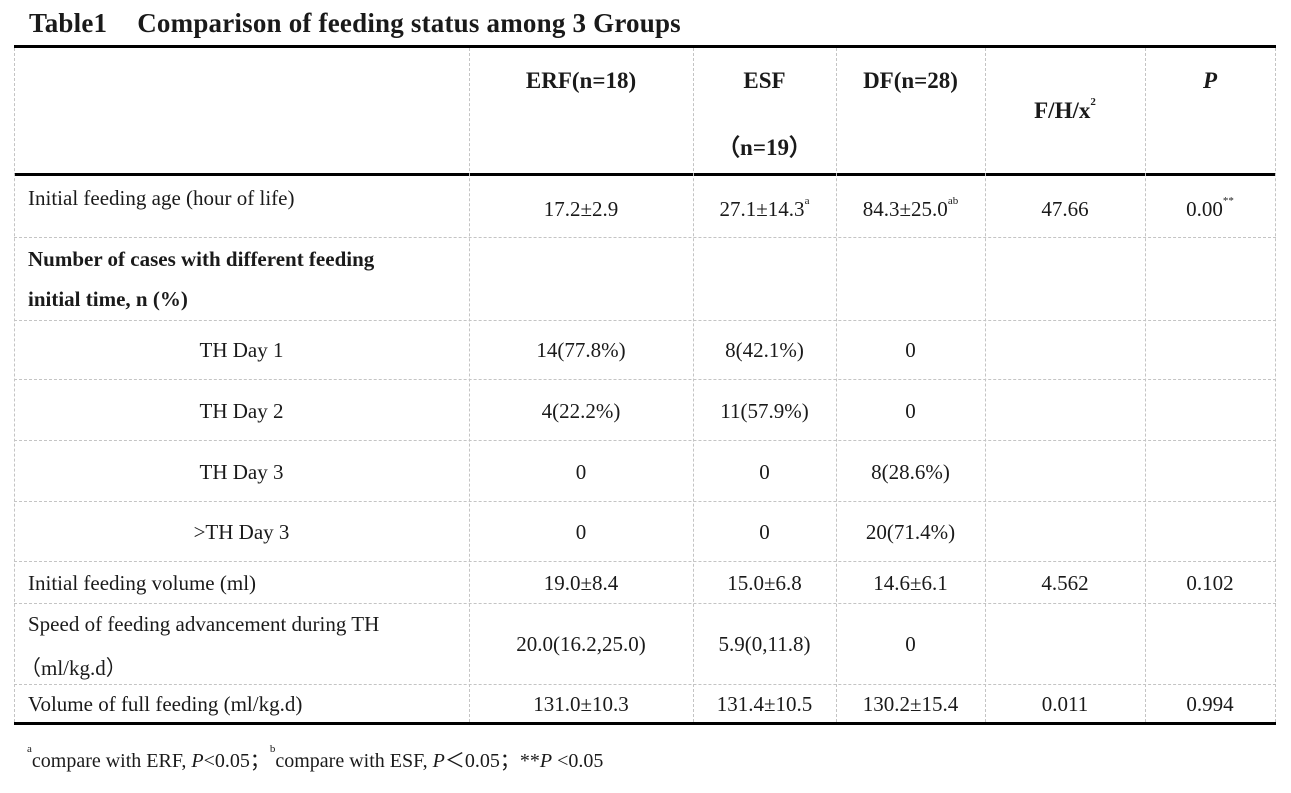 The height and width of the screenshot is (793, 1291). I want to click on erf-value: 20.0(16.2,25.0), so click(581, 644).